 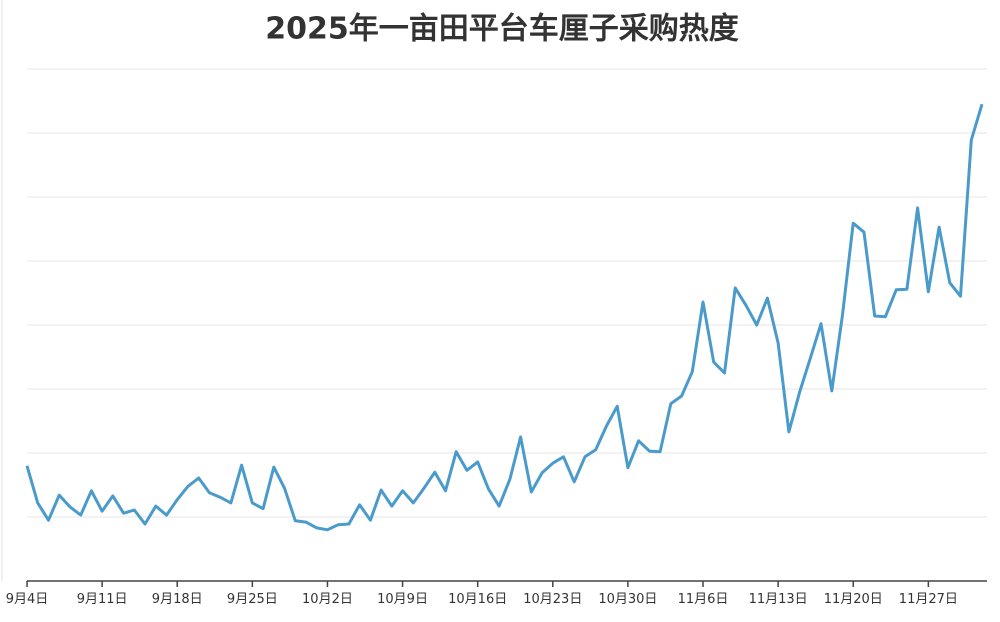 What do you see at coordinates (177, 599) in the screenshot?
I see `x-tick-label: 9月18日` at bounding box center [177, 599].